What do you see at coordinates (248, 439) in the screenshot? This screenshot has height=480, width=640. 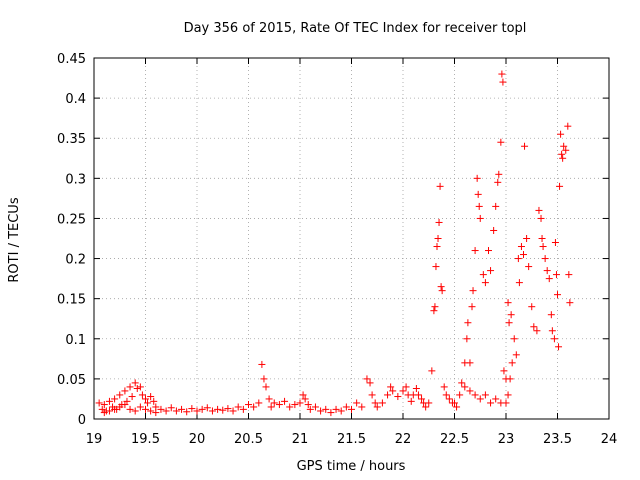 I see `x-tick-label: 20.5` at bounding box center [248, 439].